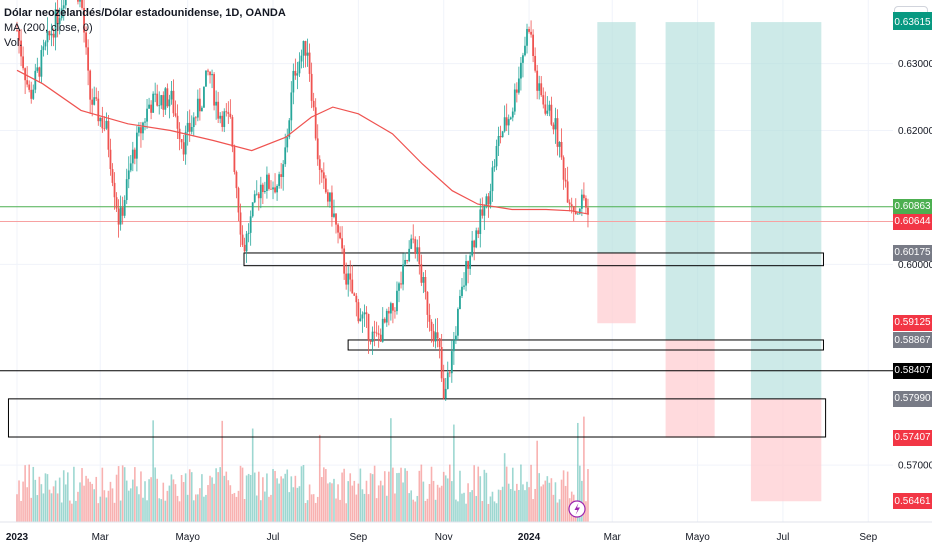 The height and width of the screenshot is (550, 932). Describe the element at coordinates (783, 537) in the screenshot. I see `x-tick-label: Jul` at that location.